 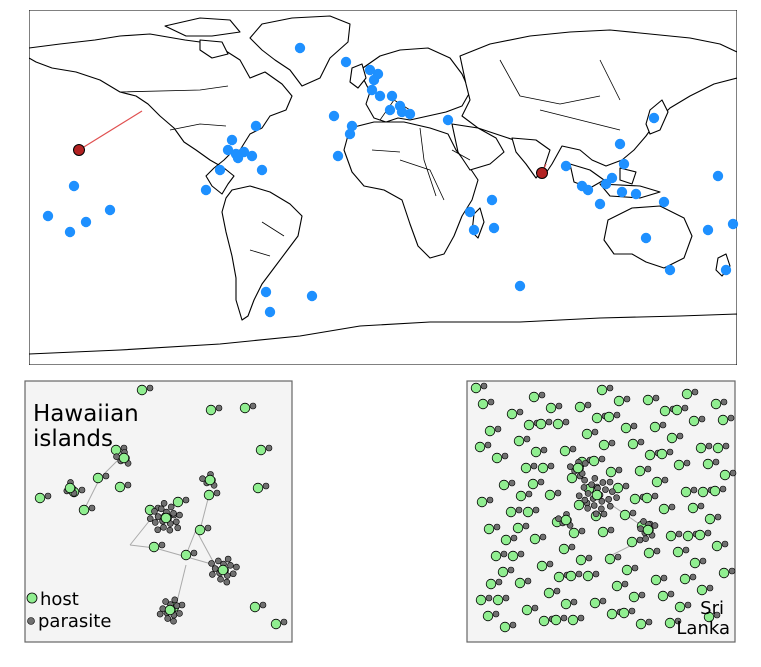 What do you see at coordinates (86, 414) in the screenshot?
I see `hawaii-title: Hawaiian` at bounding box center [86, 414].